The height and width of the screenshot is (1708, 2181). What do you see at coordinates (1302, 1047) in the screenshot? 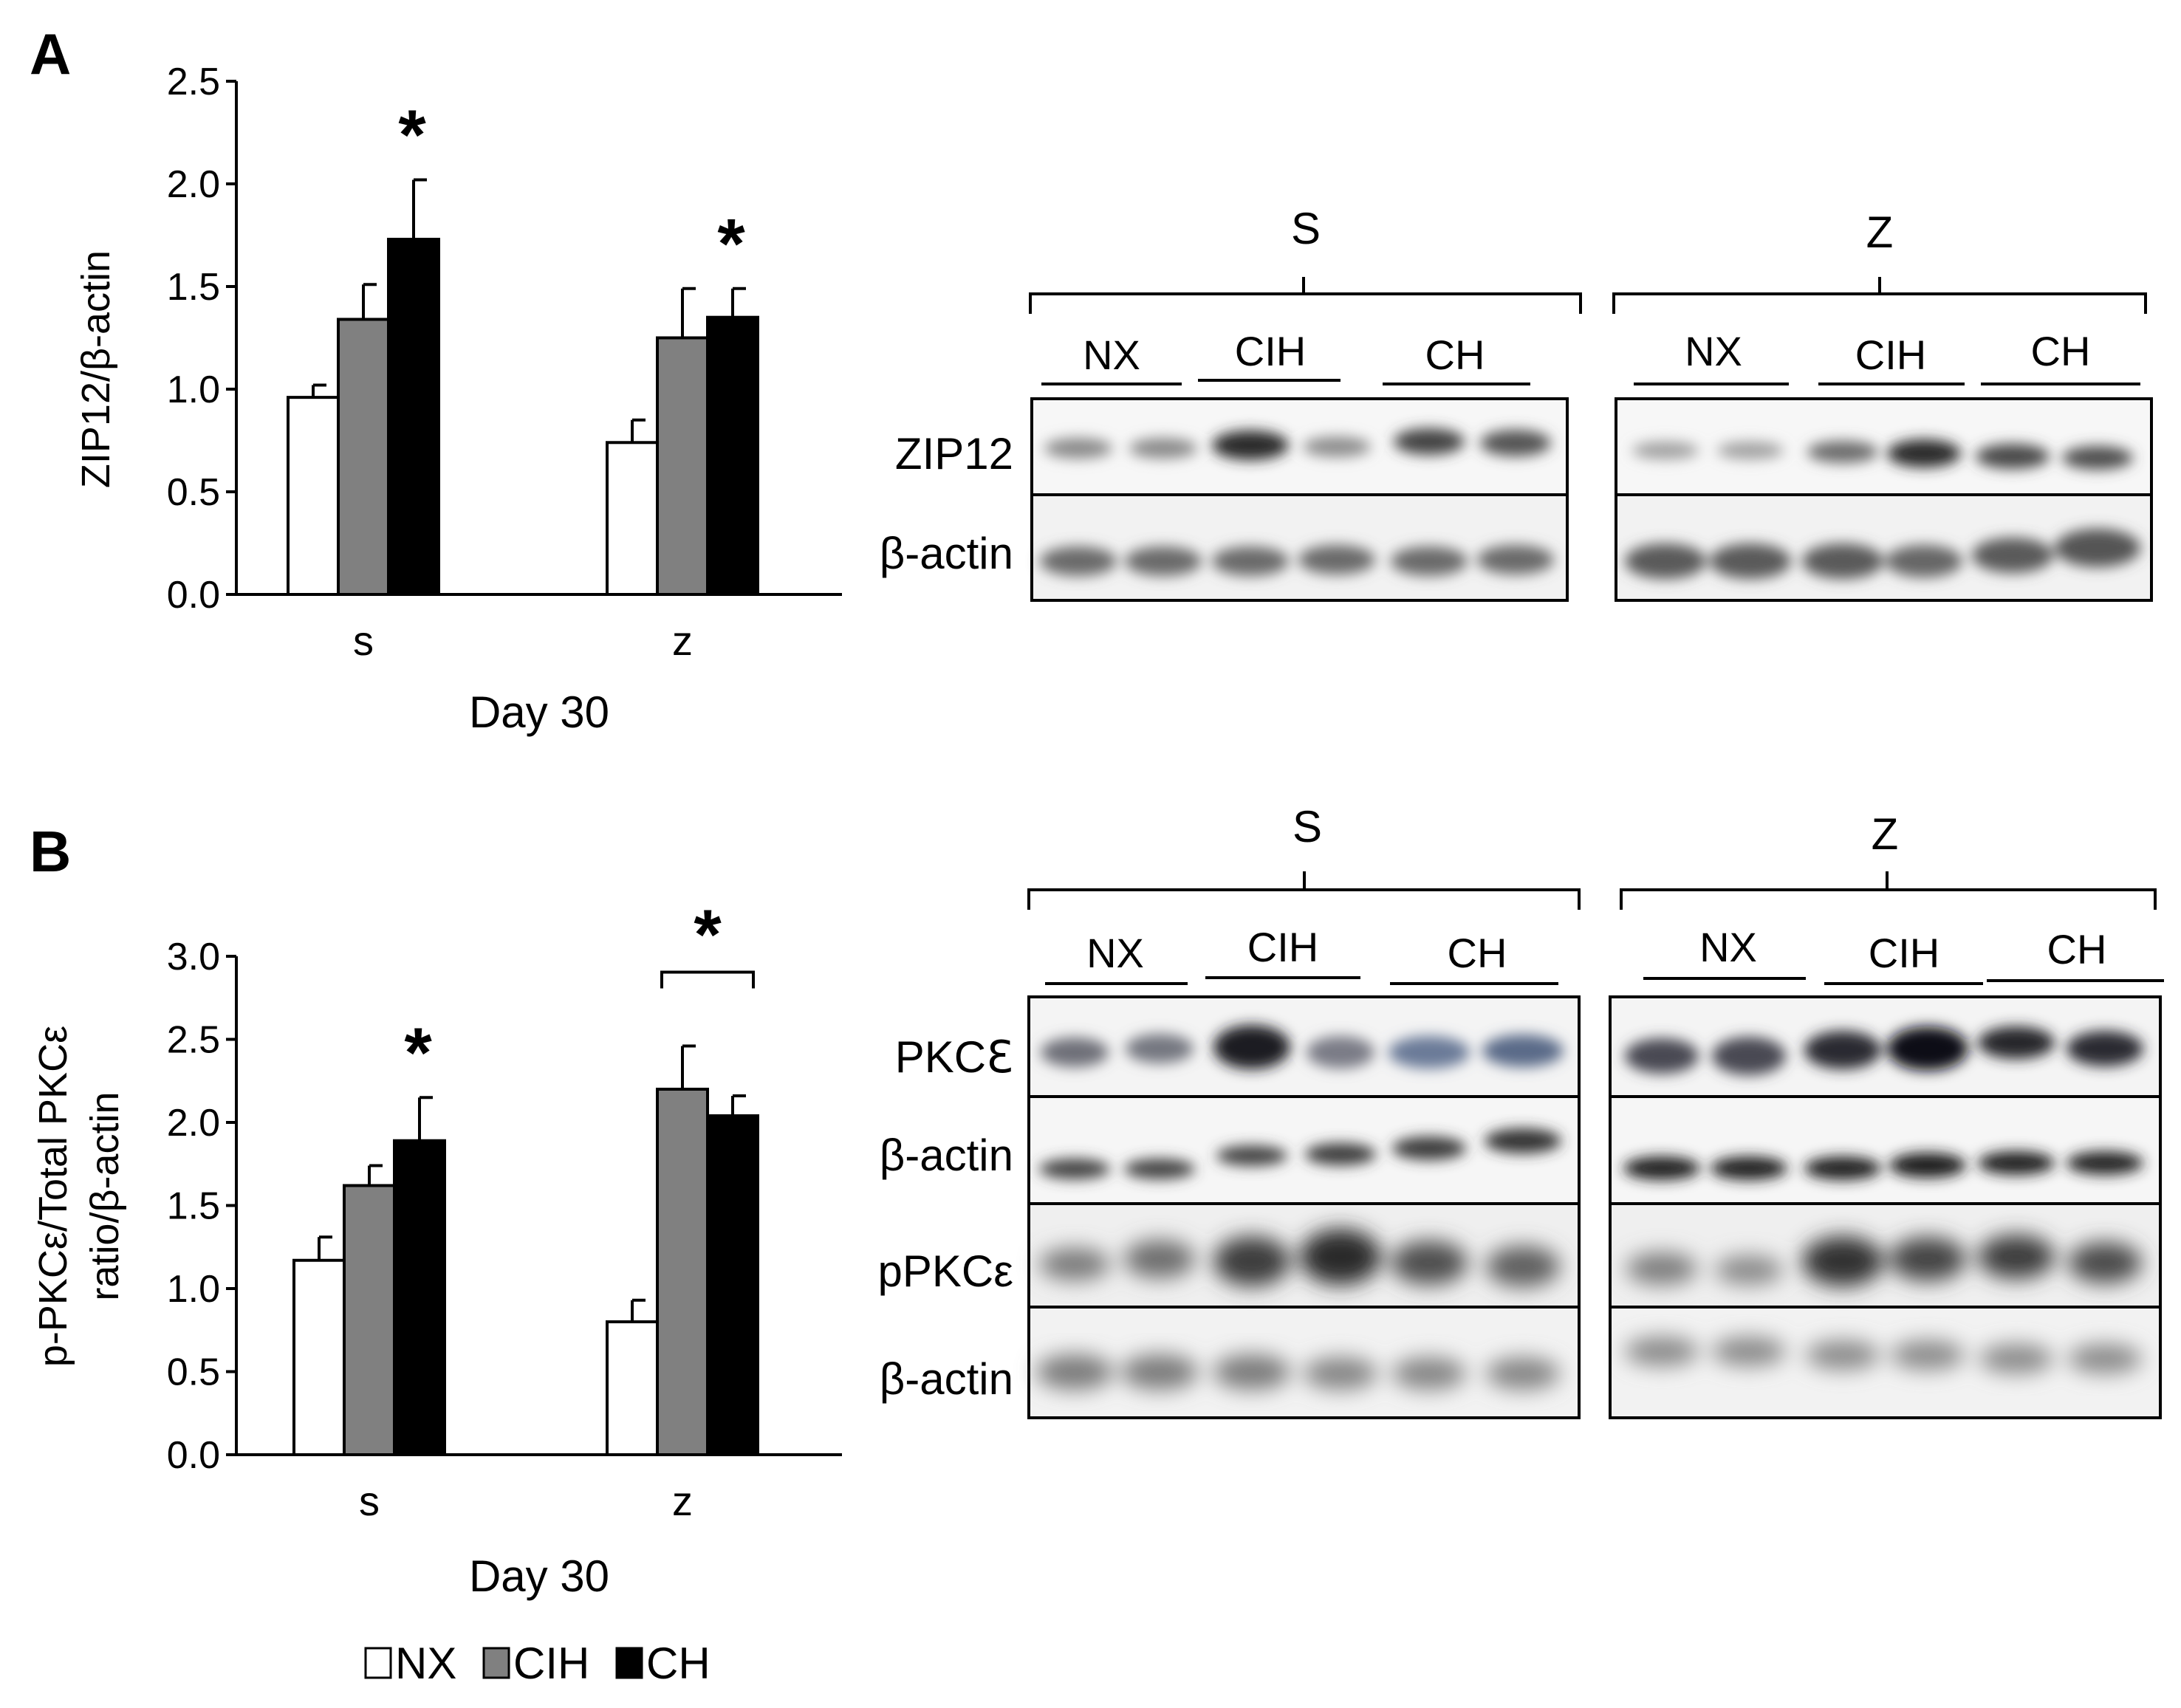
I see `blot-b-s-bands-pkce` at bounding box center [1302, 1047].